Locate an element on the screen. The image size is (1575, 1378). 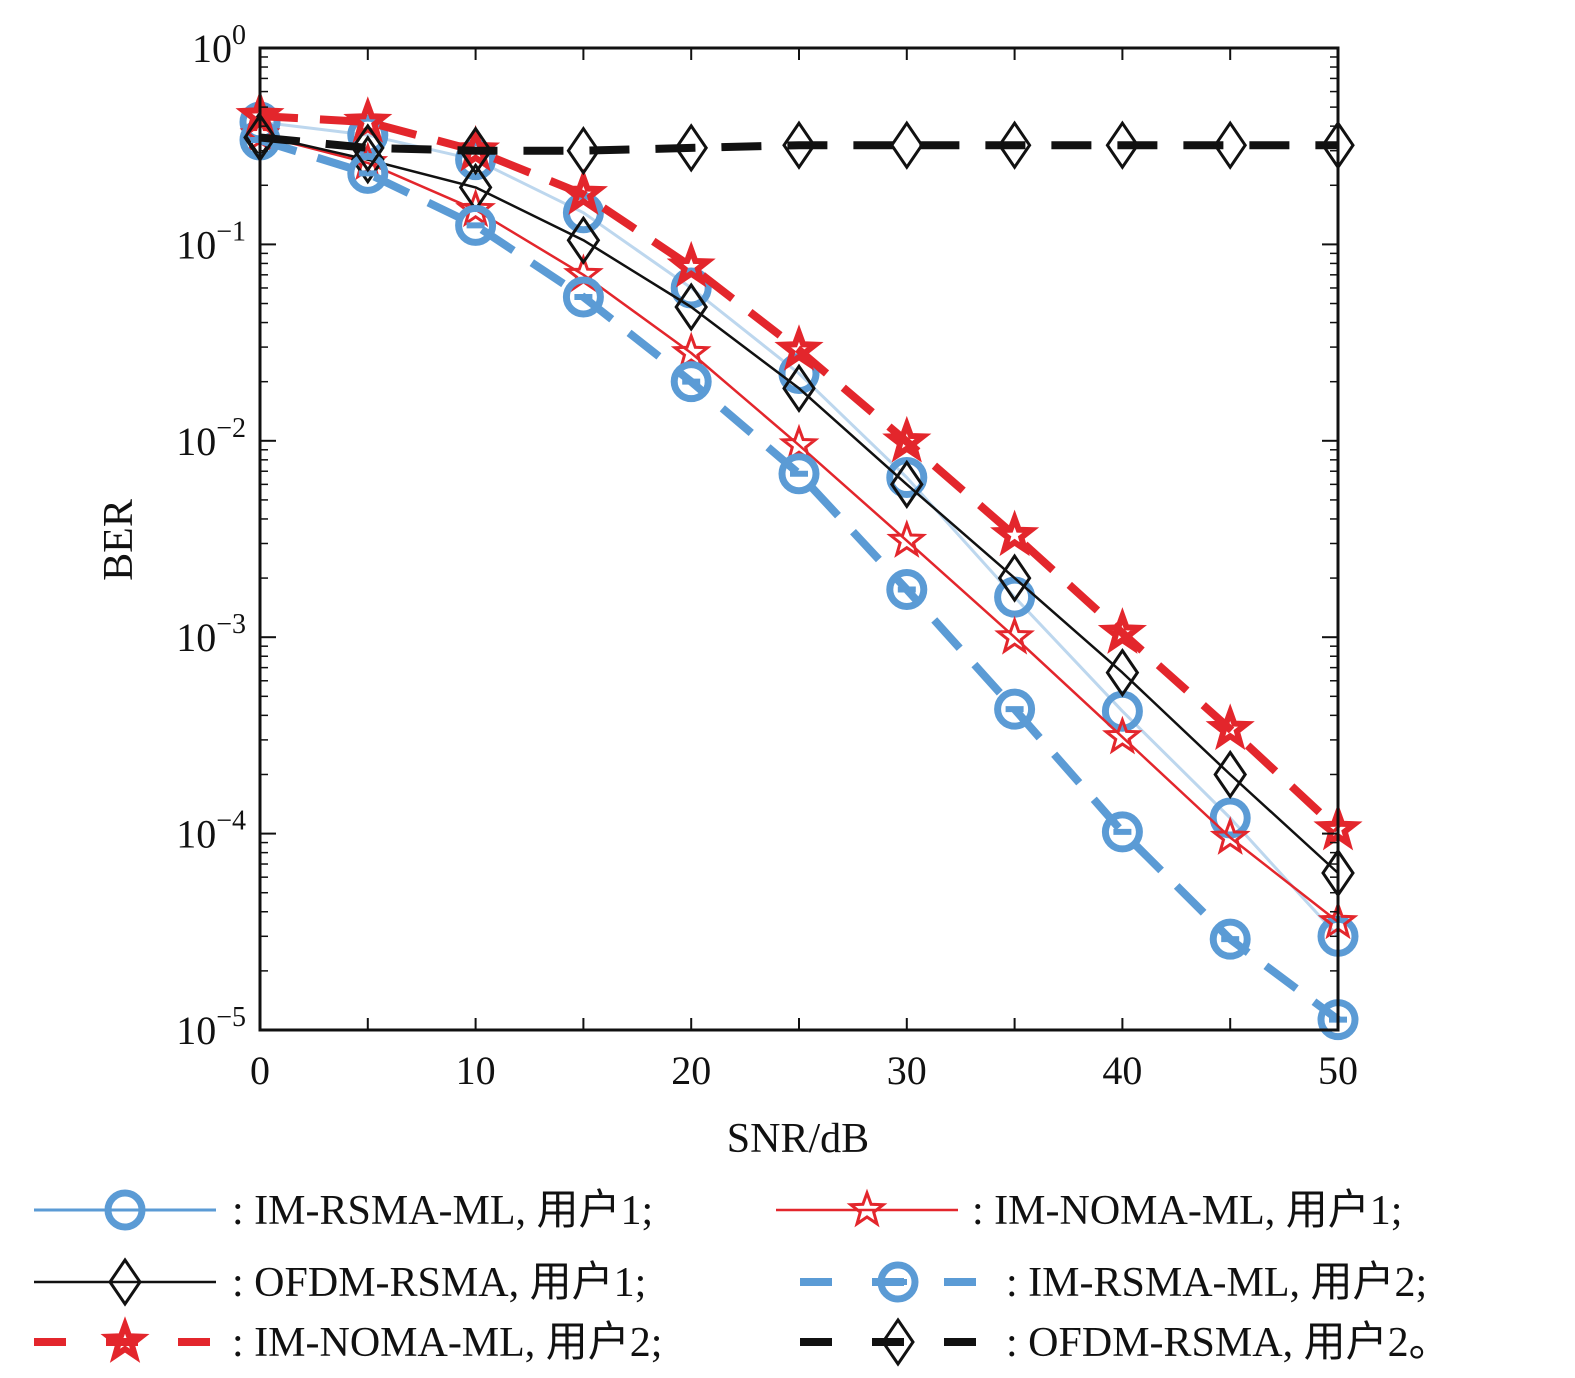
legend-label-0: : IM-RSMA-ML, 用户1; is located at coordinates (442, 1211).